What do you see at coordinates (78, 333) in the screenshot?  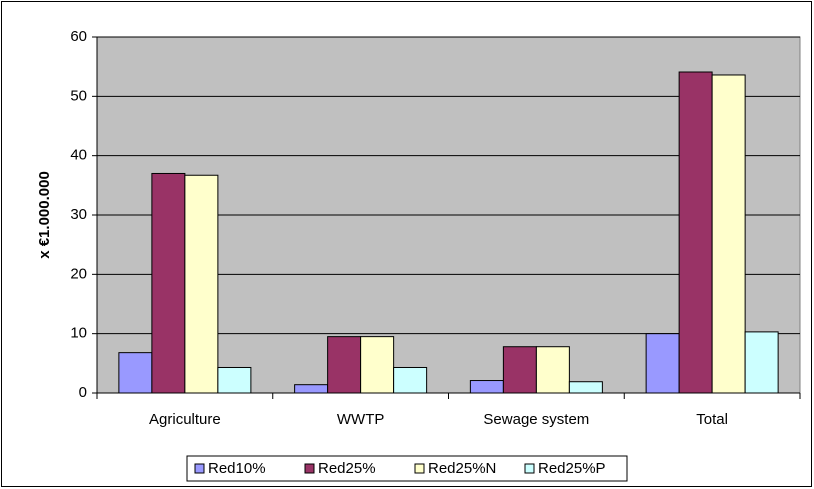 I see `y-tick-label: 10` at bounding box center [78, 333].